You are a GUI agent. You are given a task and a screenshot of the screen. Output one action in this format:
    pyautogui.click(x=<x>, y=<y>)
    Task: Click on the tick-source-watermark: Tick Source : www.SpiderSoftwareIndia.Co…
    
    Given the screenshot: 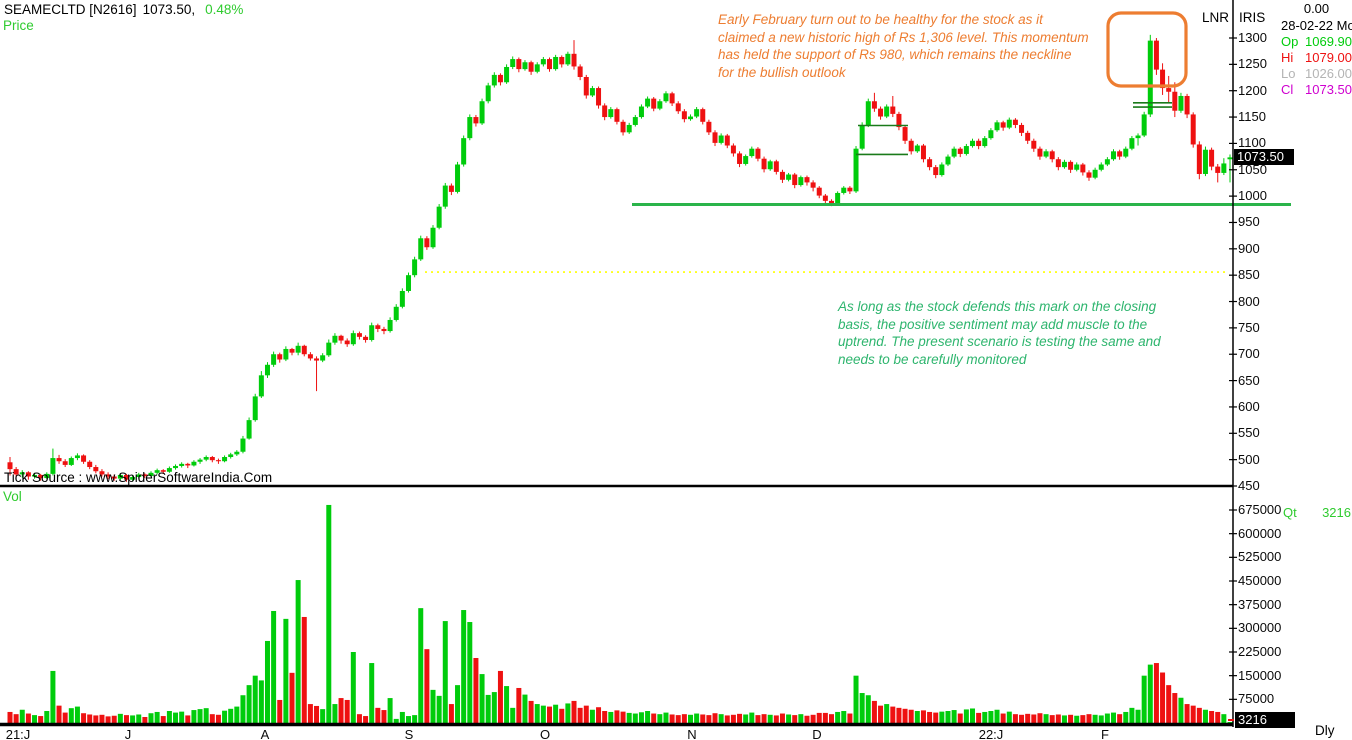 What is the action you would take?
    pyautogui.click(x=138, y=477)
    